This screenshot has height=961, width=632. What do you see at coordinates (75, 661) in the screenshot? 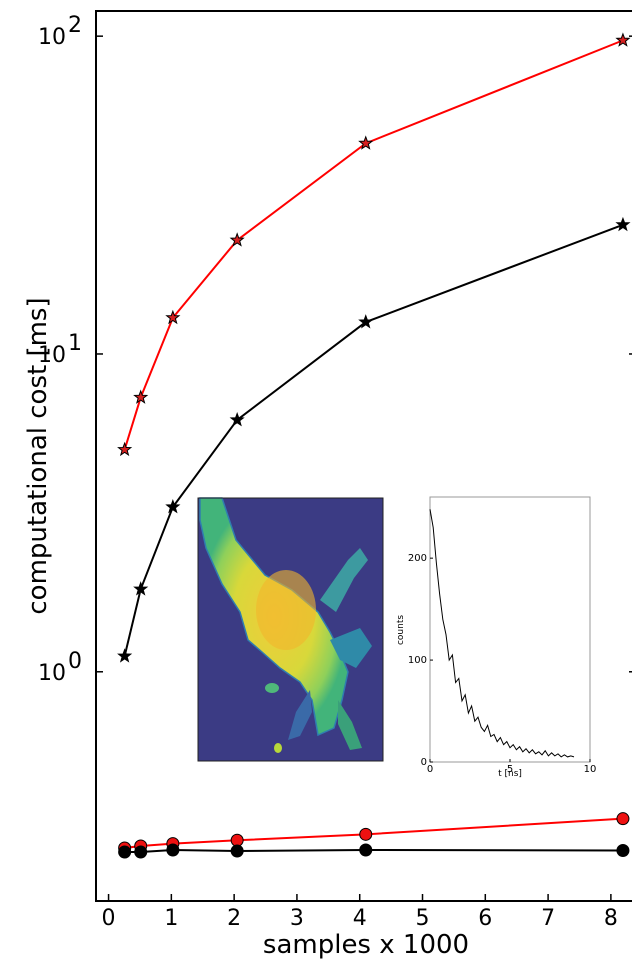
I see `y-tick-exponent: 0` at bounding box center [75, 661].